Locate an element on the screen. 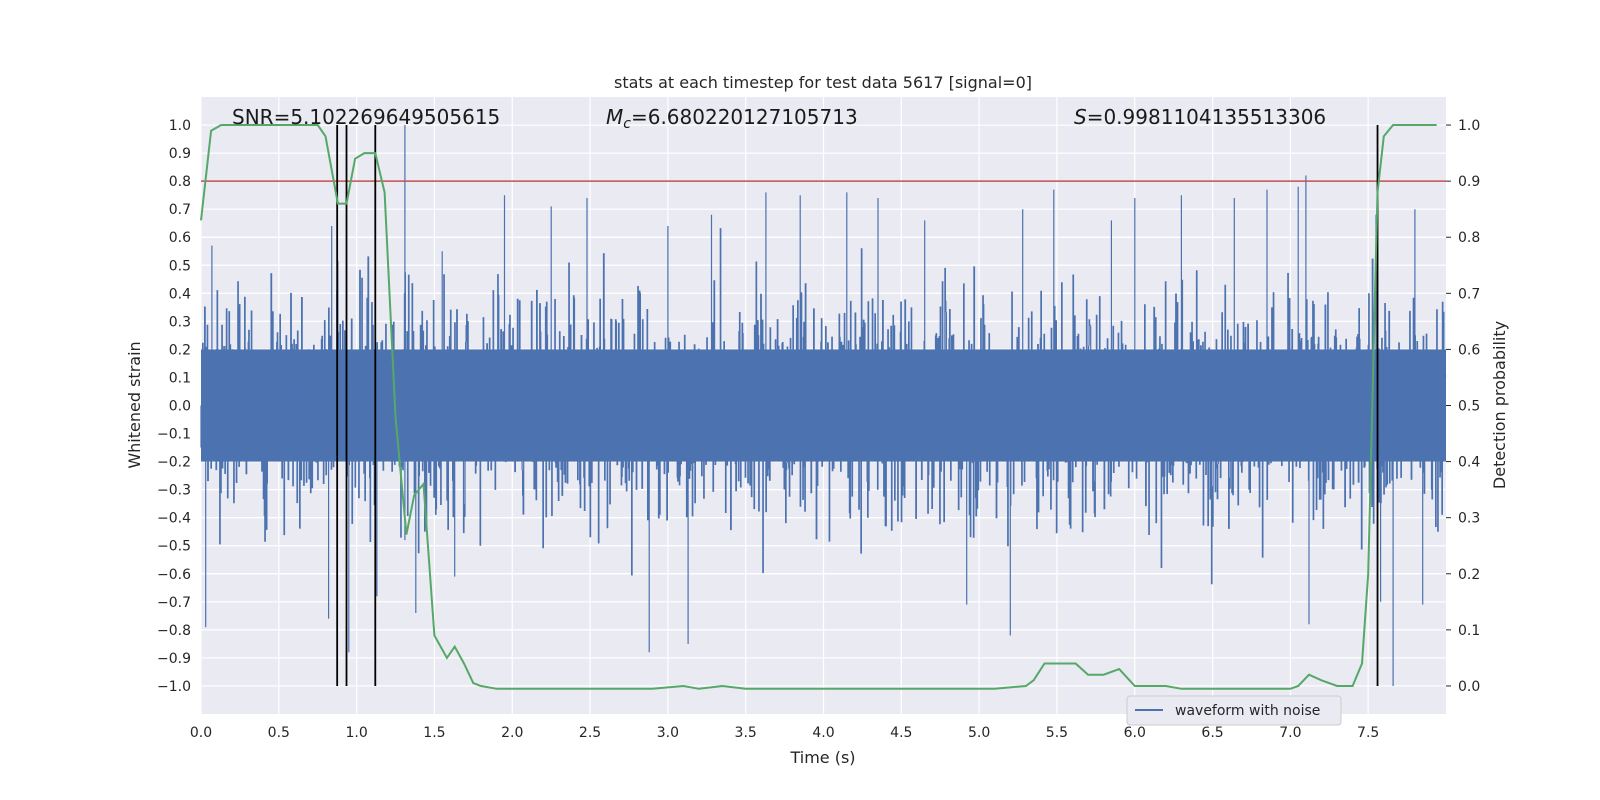  y2-tick-label: 1.0 is located at coordinates (1469, 126).